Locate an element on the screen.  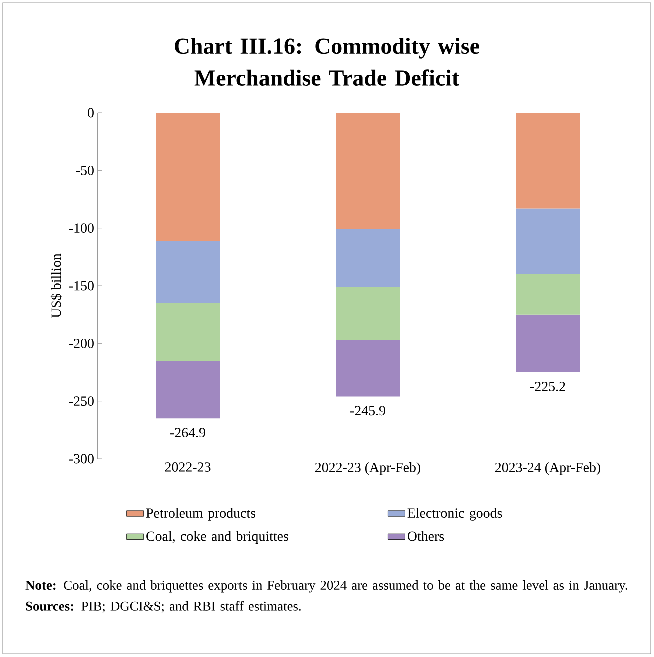
legend-label: Electronic goods is located at coordinates (455, 514).